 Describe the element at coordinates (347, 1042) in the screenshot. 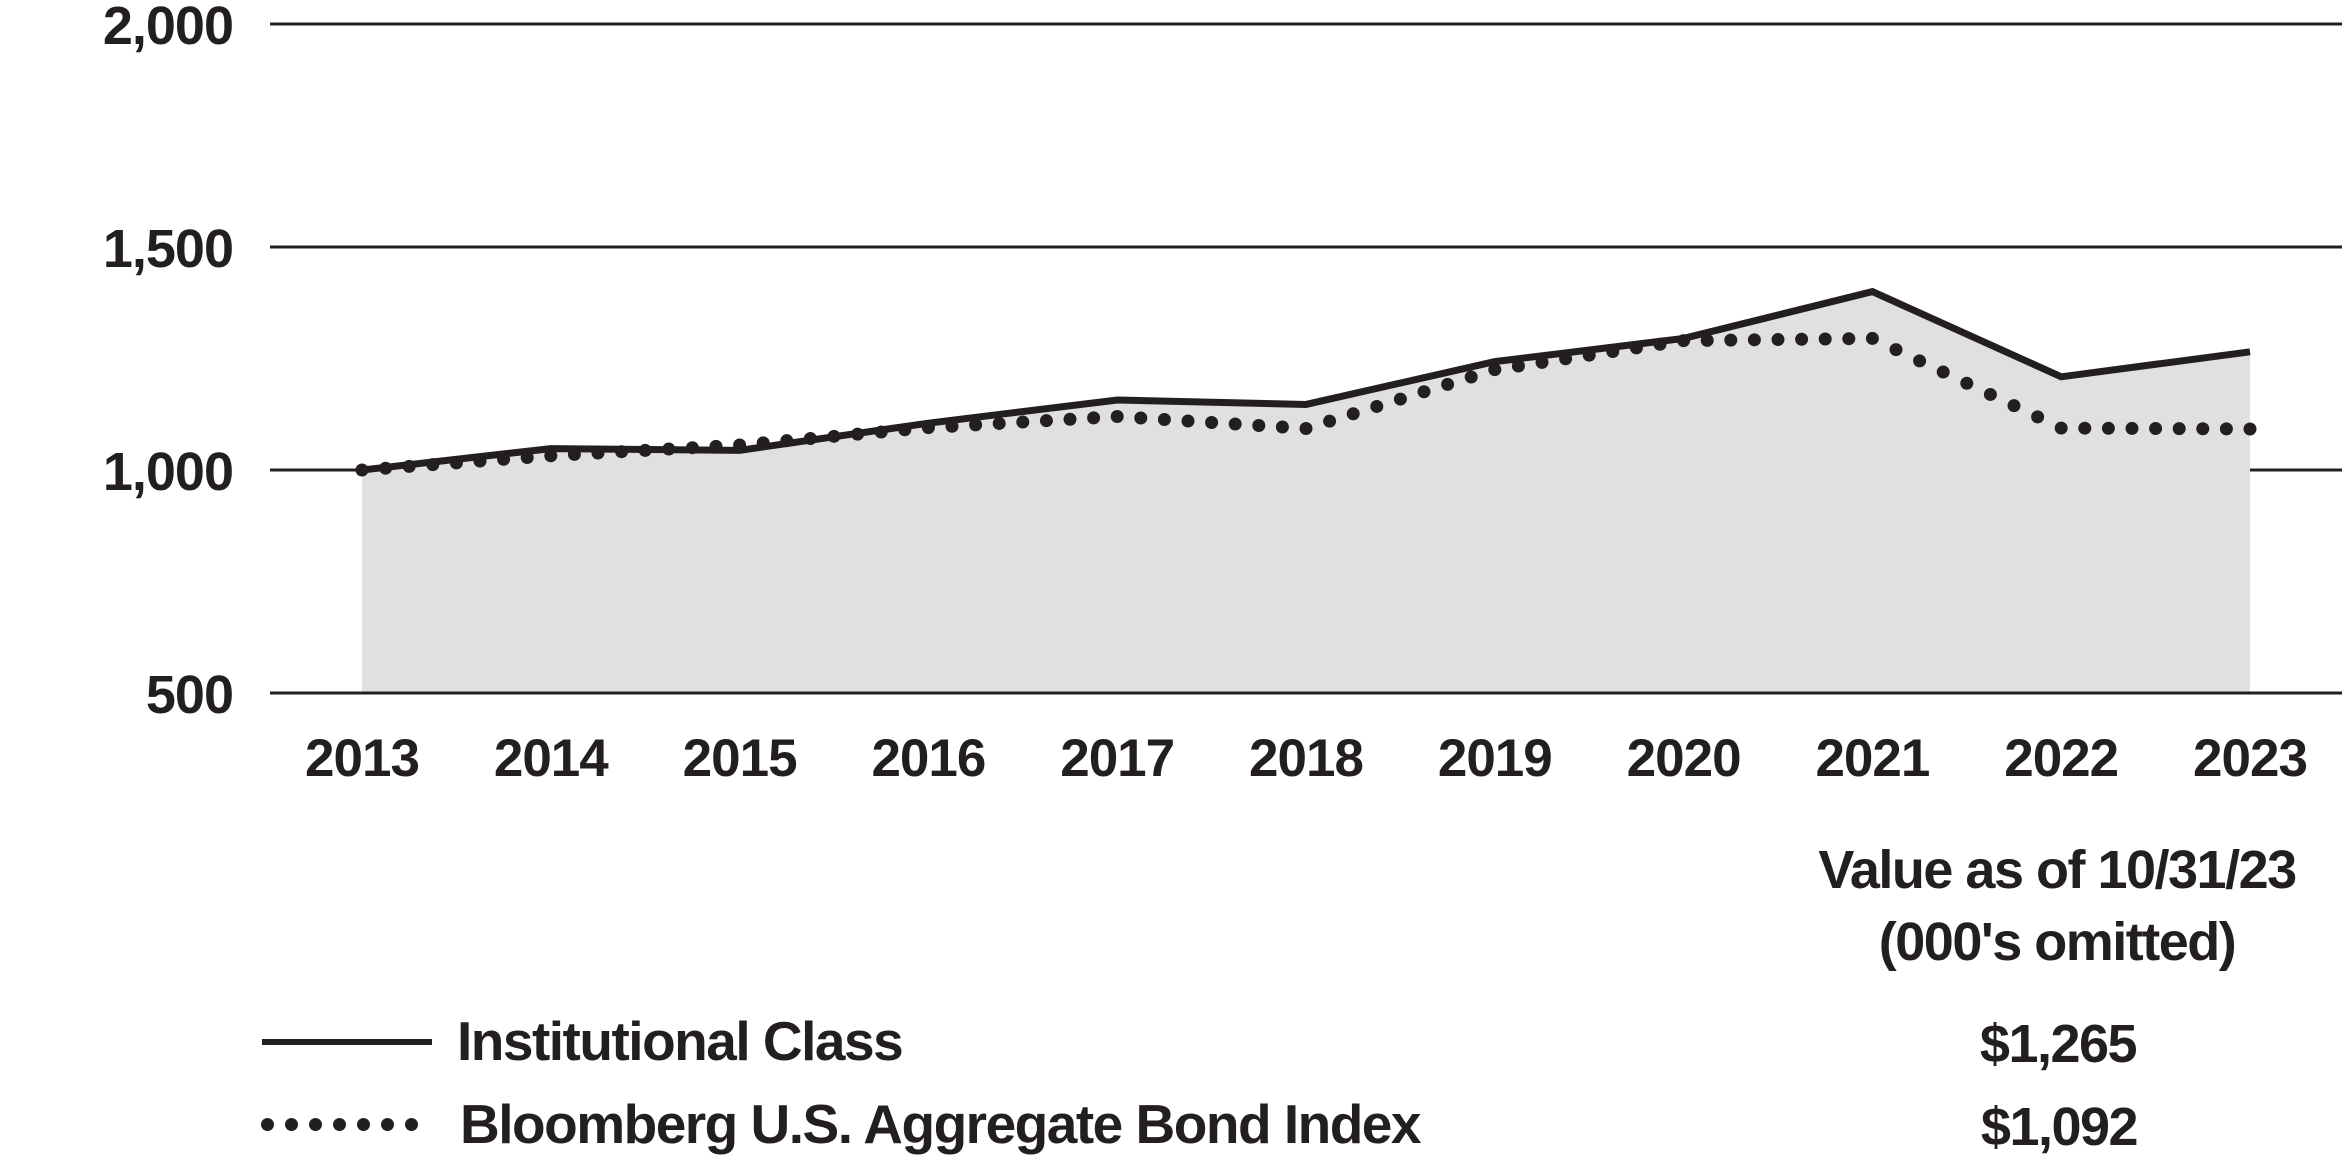

I see `legend-solid-line-swatch` at that location.